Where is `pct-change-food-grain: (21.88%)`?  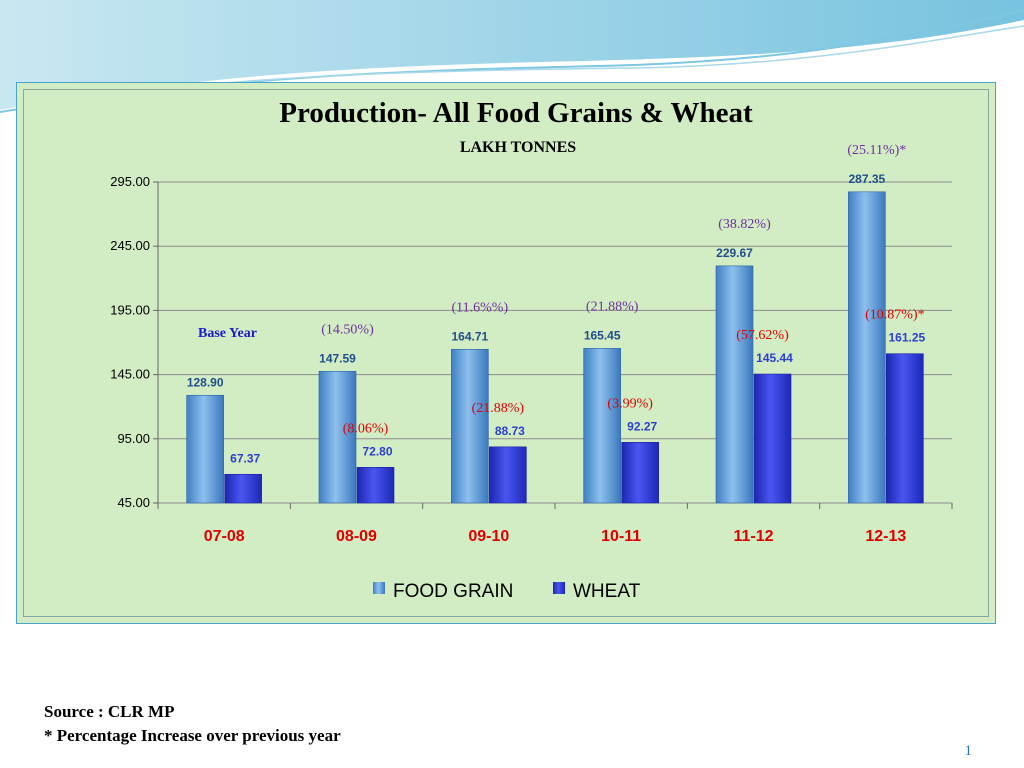
pct-change-food-grain: (21.88%) is located at coordinates (612, 306).